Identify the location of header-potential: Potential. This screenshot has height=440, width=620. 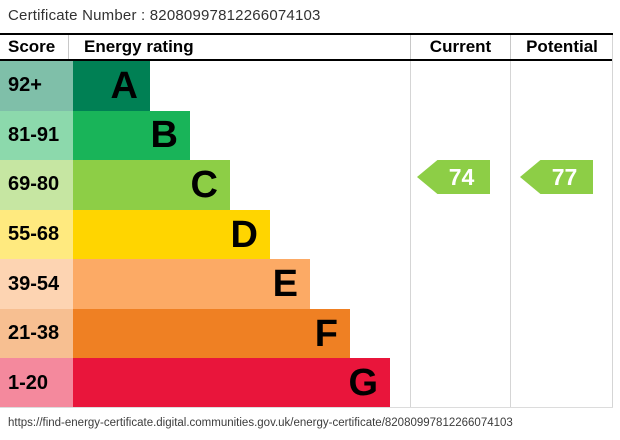
(561, 47).